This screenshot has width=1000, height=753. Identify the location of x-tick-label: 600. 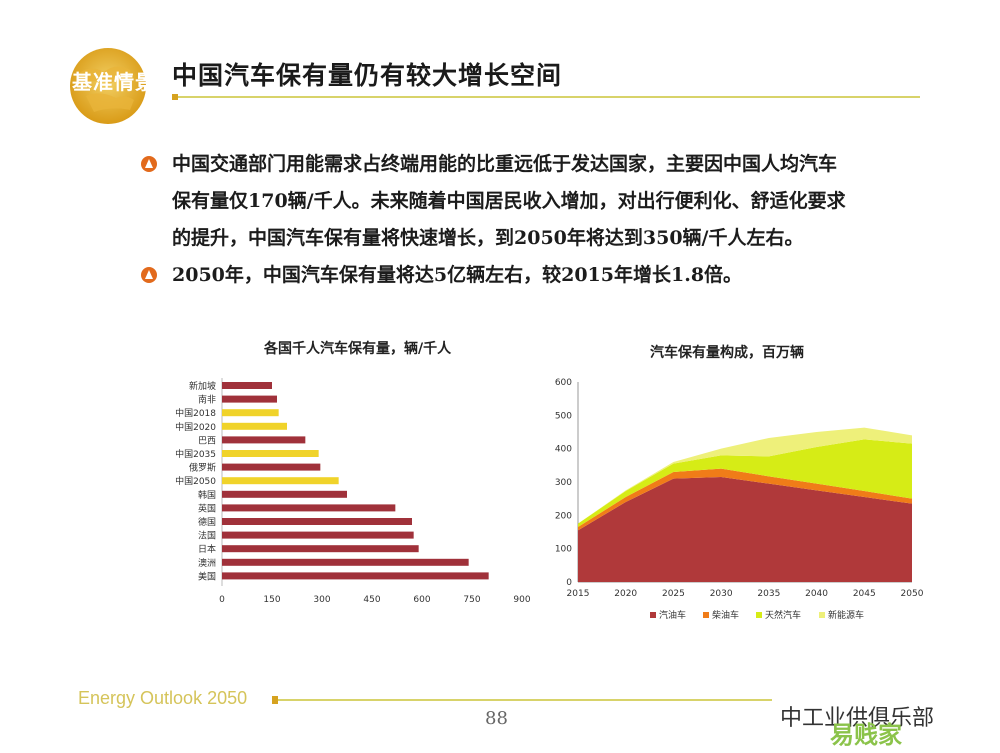
(421, 600).